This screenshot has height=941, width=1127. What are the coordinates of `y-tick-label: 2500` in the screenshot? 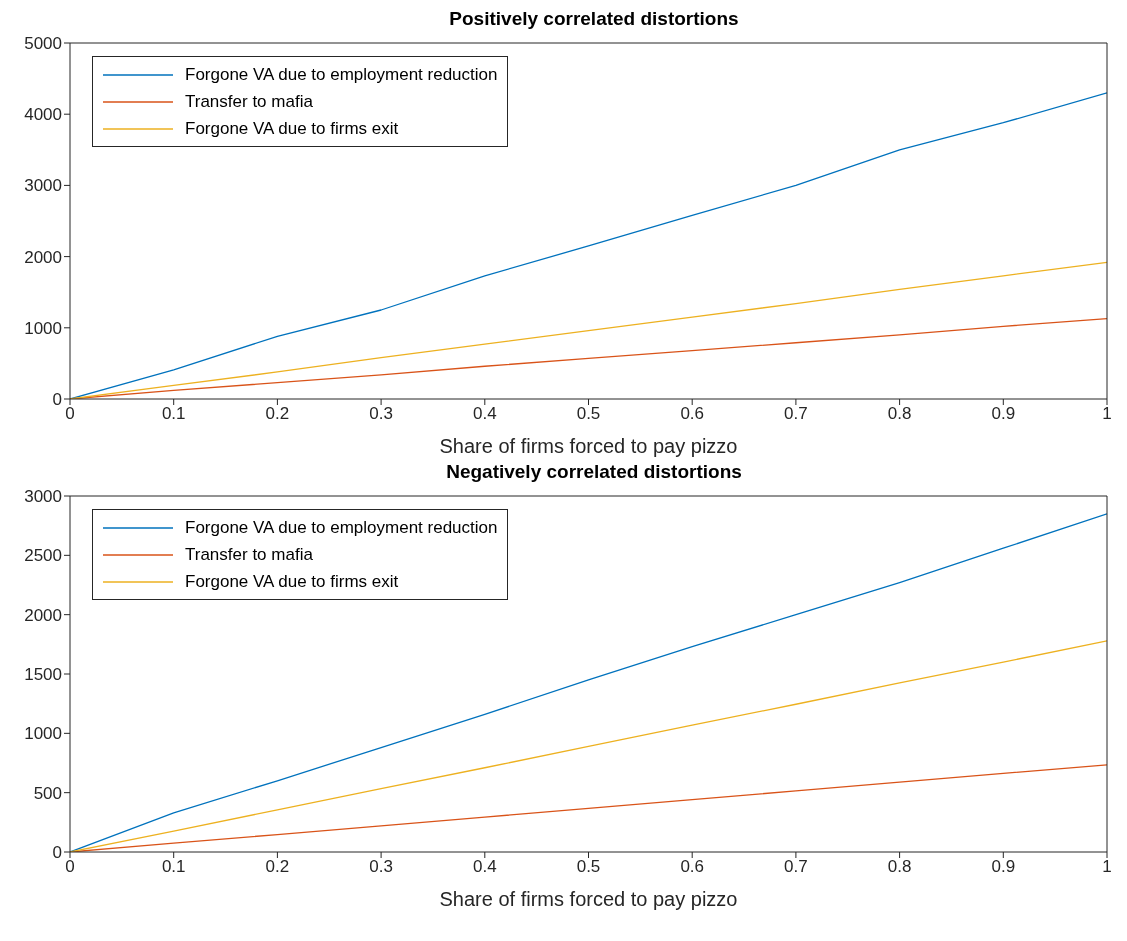 It's located at (43, 556).